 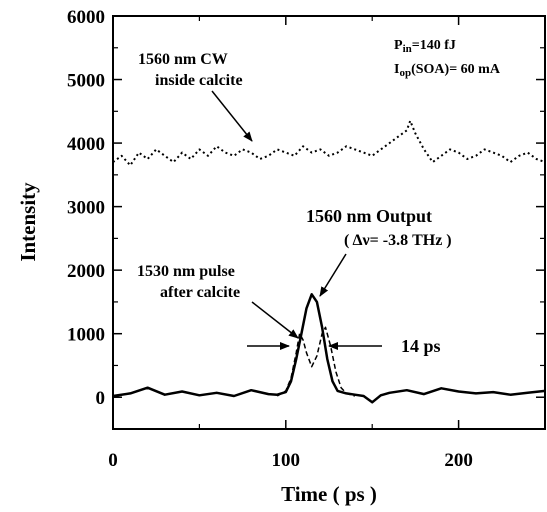 I want to click on iop-label: I, so click(x=396, y=69).